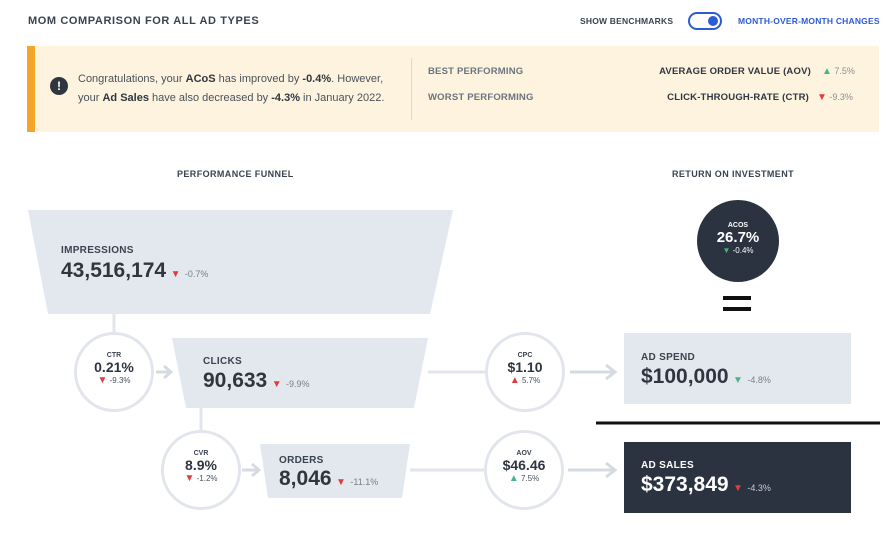 This screenshot has width=896, height=534. I want to click on cpc-circle: CPC $1.10 ▲ 5.7%, so click(525, 372).